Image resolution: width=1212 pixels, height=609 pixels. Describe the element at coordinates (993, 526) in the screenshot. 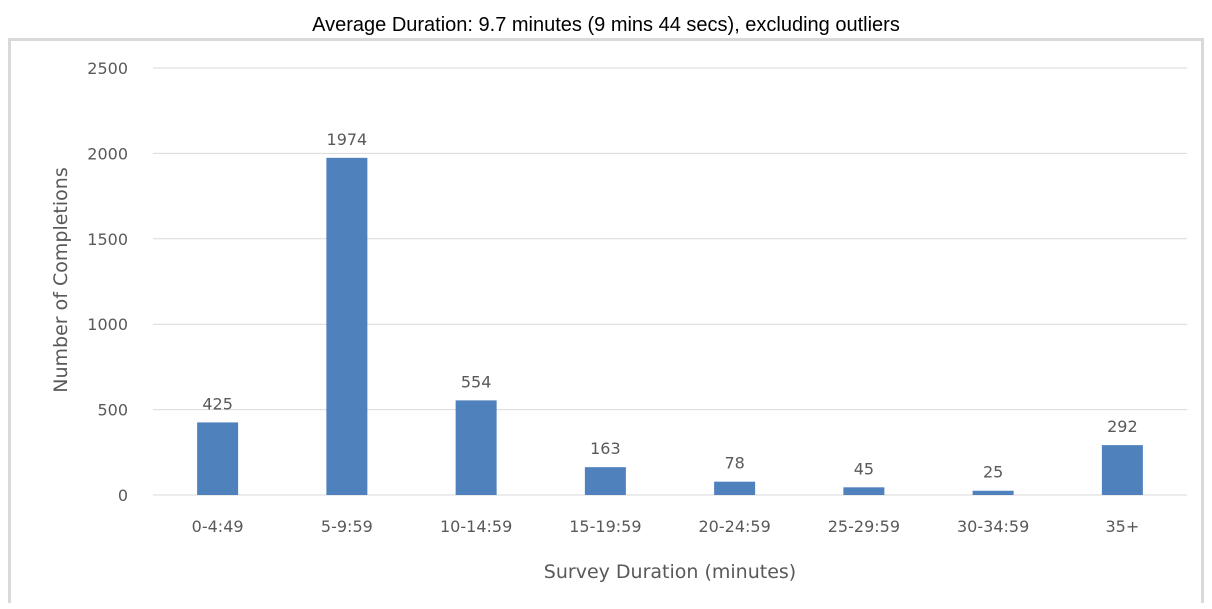

I see `x-tick-label: 30-34:59` at that location.